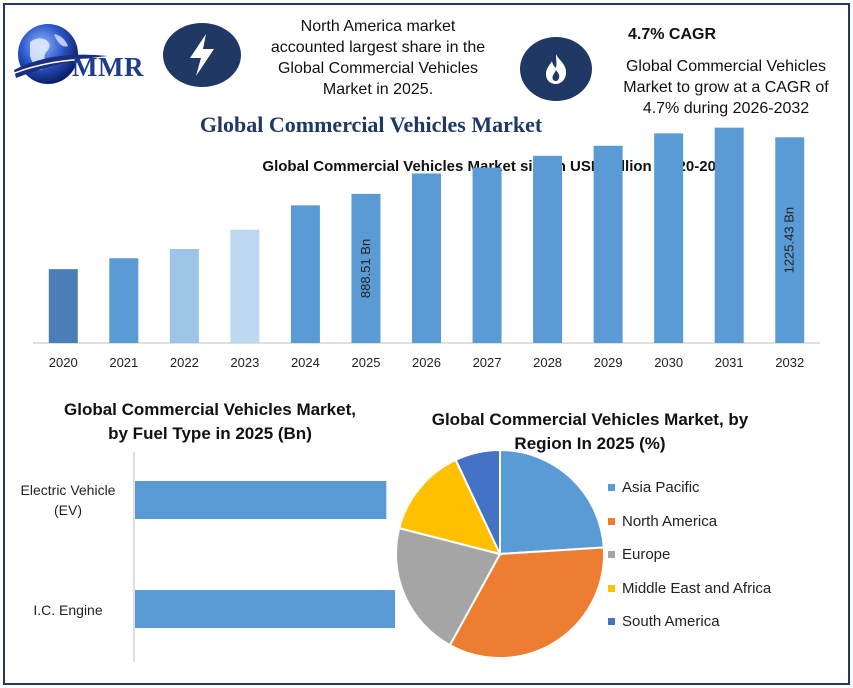 The height and width of the screenshot is (688, 853). What do you see at coordinates (378, 26) in the screenshot?
I see `info-line: North America market` at bounding box center [378, 26].